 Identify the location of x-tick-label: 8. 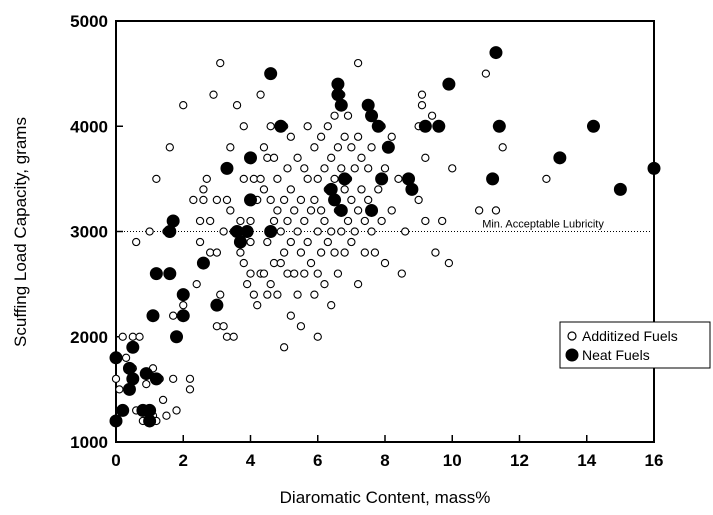
(384, 460).